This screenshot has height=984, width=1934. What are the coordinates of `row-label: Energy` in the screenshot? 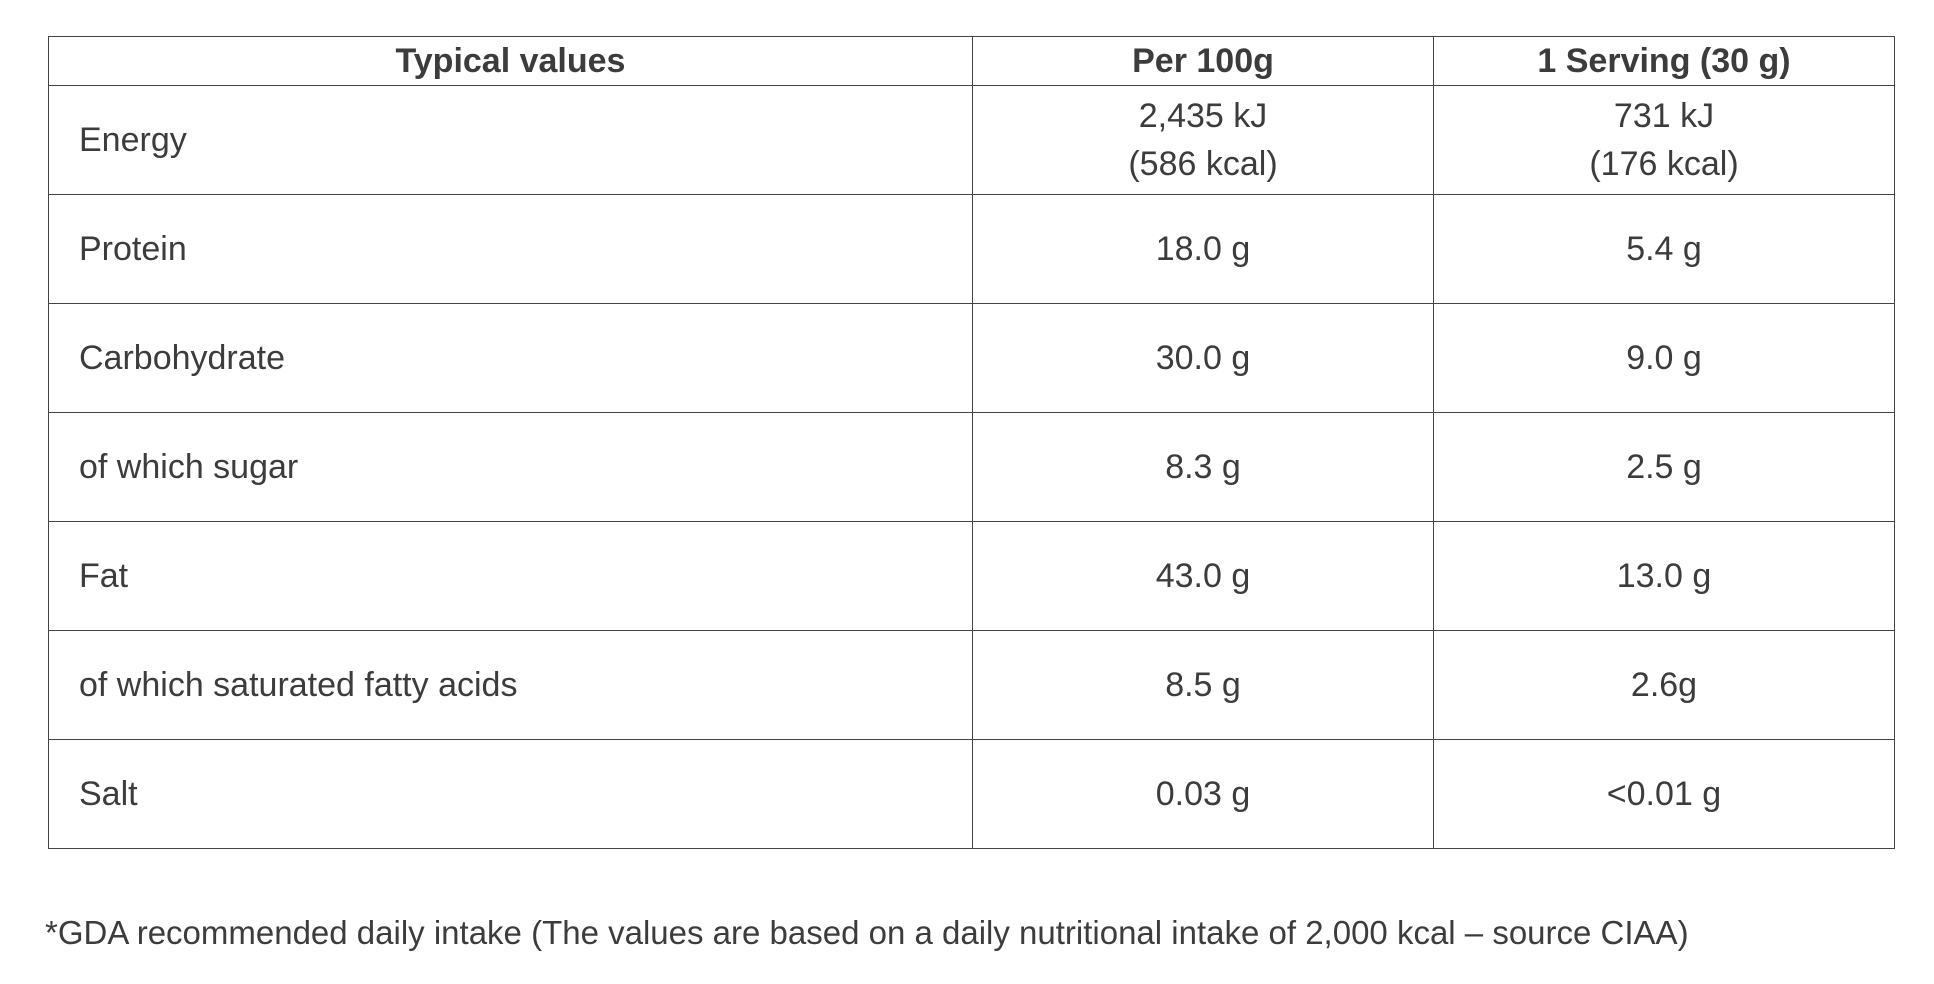 It's located at (510, 140).